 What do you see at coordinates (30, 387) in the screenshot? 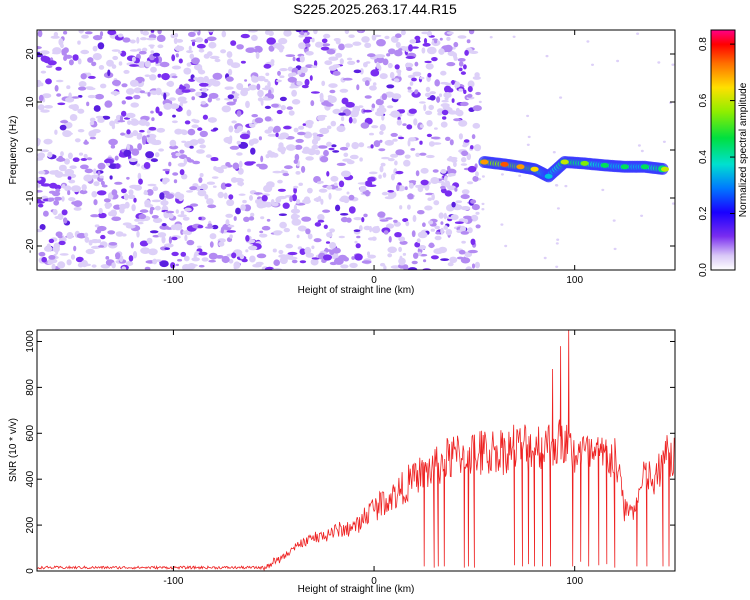
I see `snr-y-tick-label: 800` at bounding box center [30, 387].